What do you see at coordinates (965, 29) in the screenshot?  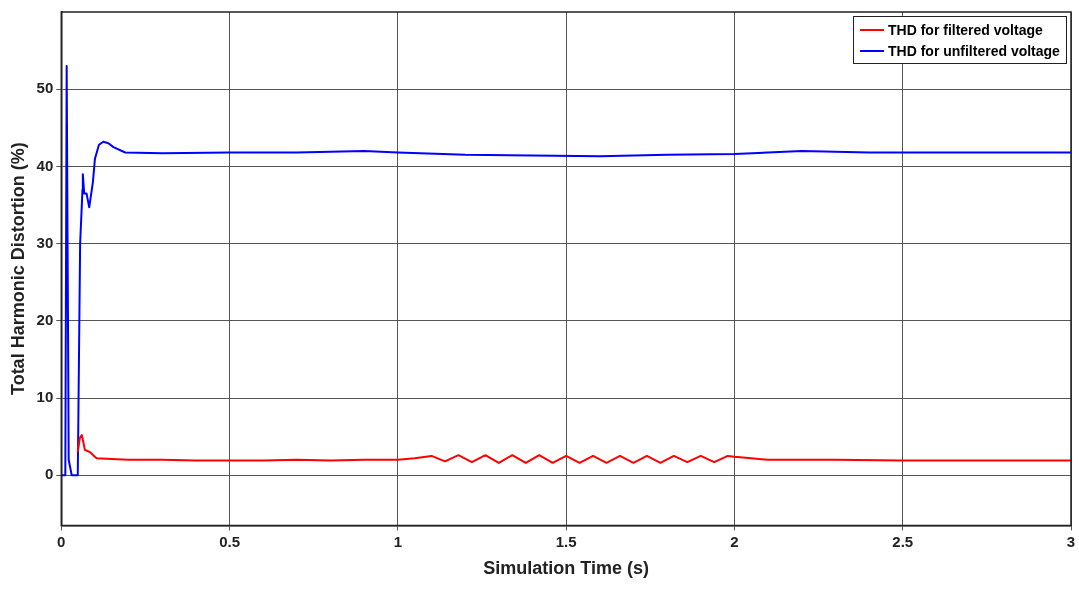 I see `legend-label: THD for filtered voltage` at bounding box center [965, 29].